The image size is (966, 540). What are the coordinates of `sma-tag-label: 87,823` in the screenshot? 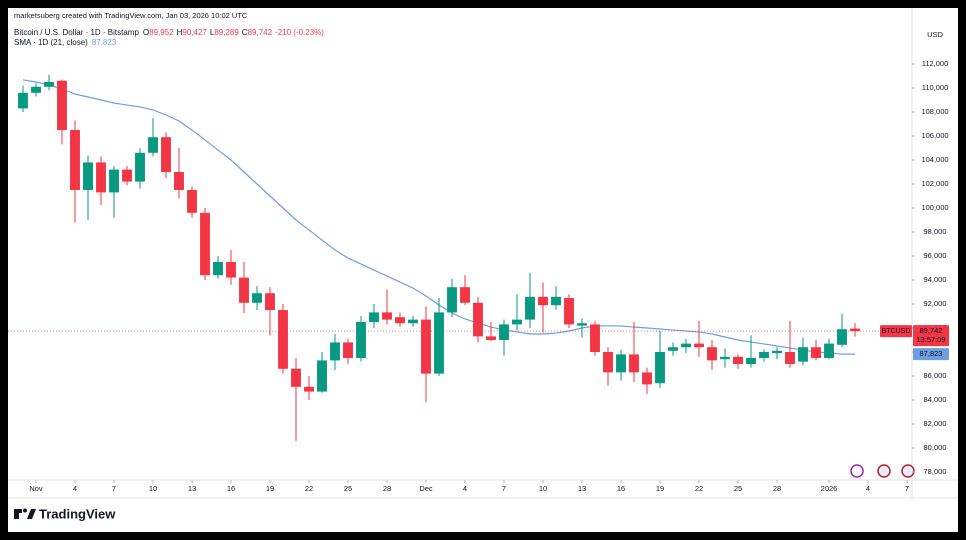 It's located at (931, 353).